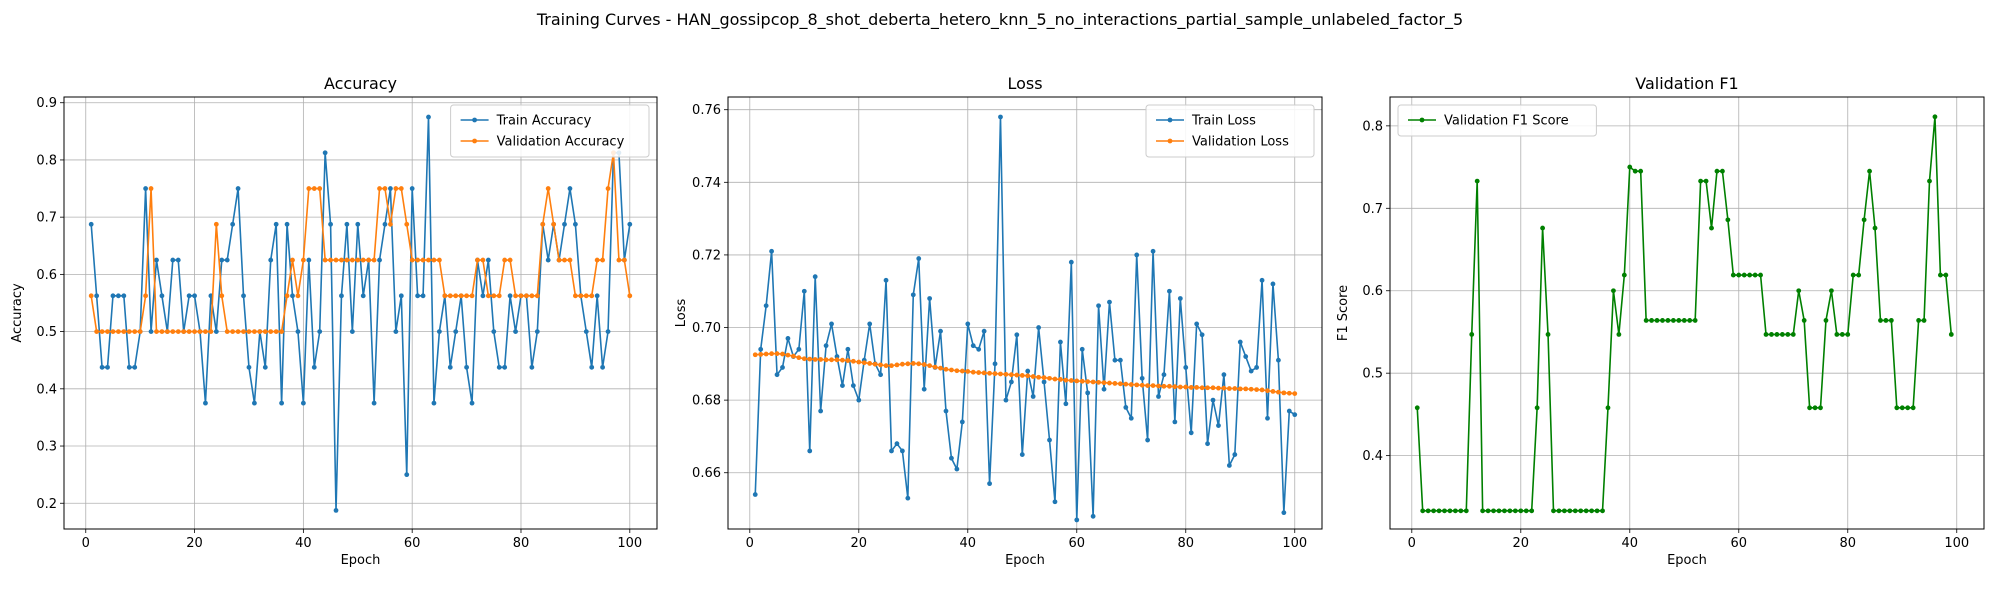 The height and width of the screenshot is (600, 2000). I want to click on x-tick-label: 40, so click(968, 543).